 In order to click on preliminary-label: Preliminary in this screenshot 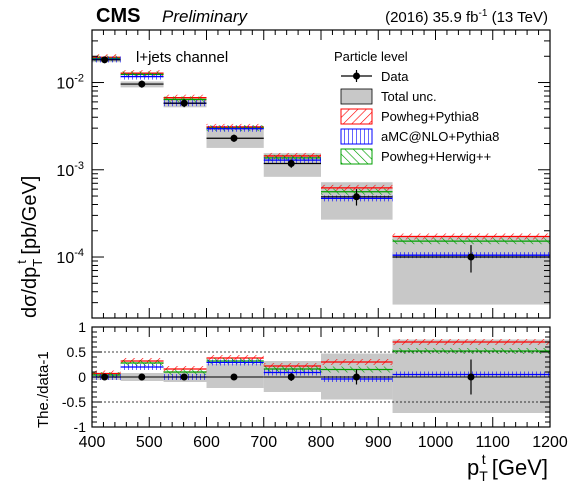, I will do `click(205, 16)`.